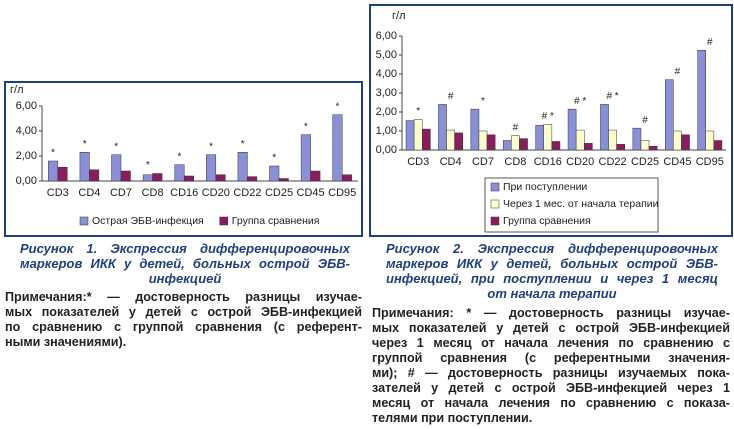  What do you see at coordinates (418, 162) in the screenshot?
I see `x-tick-label: CD3` at bounding box center [418, 162].